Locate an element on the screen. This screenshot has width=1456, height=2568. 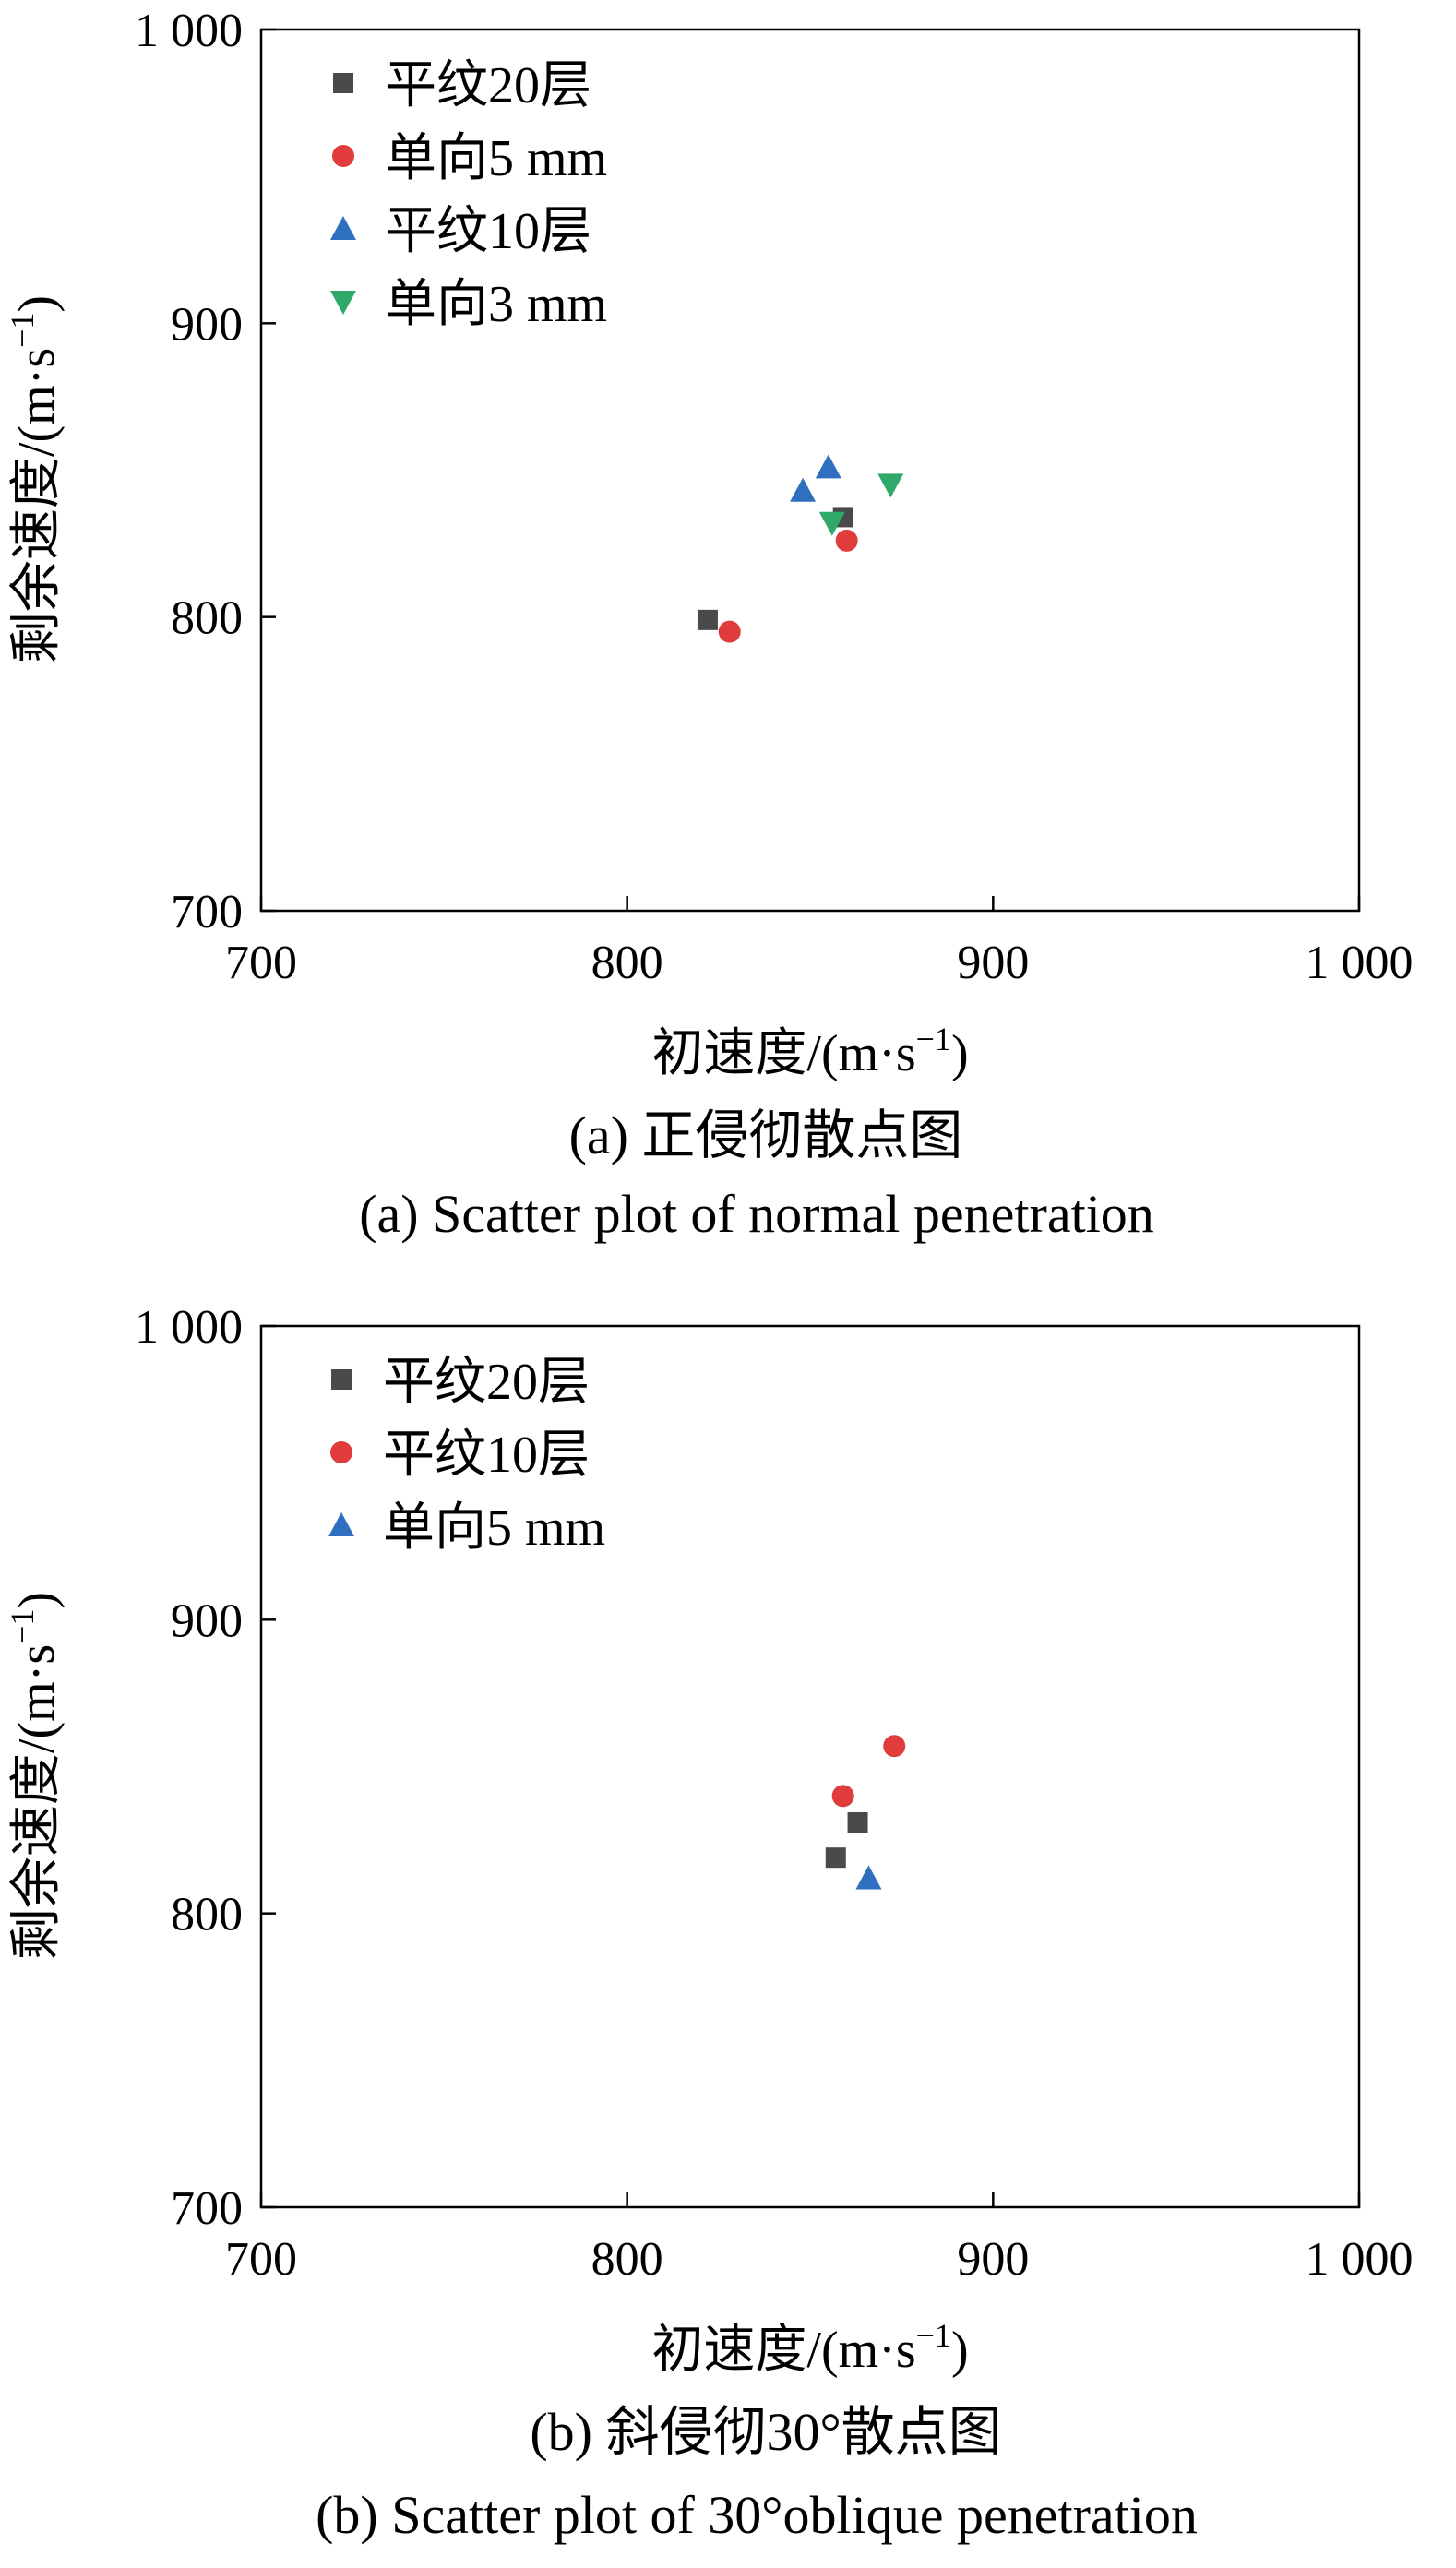
caption-cn: (a) 正侵彻散点图 is located at coordinates (766, 1135).